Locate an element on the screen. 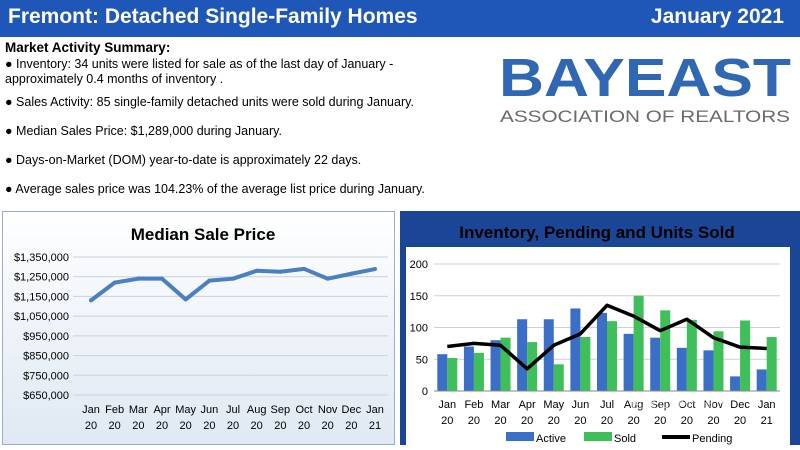  y-tick-label: 0 is located at coordinates (425, 392).